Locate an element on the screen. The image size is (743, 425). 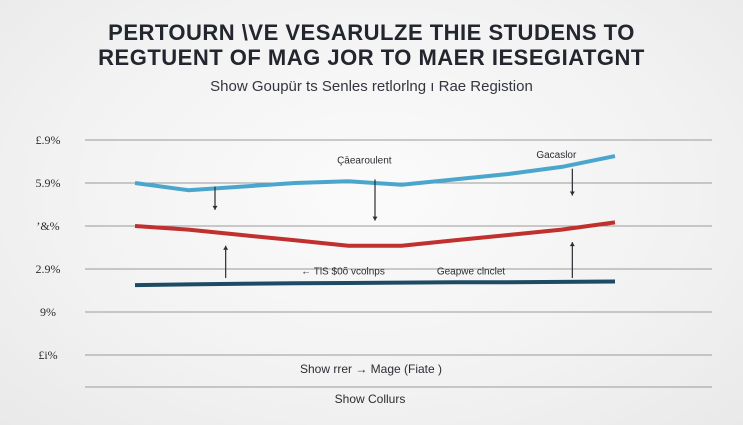
y-tick-label: 5.9% is located at coordinates (48, 183).